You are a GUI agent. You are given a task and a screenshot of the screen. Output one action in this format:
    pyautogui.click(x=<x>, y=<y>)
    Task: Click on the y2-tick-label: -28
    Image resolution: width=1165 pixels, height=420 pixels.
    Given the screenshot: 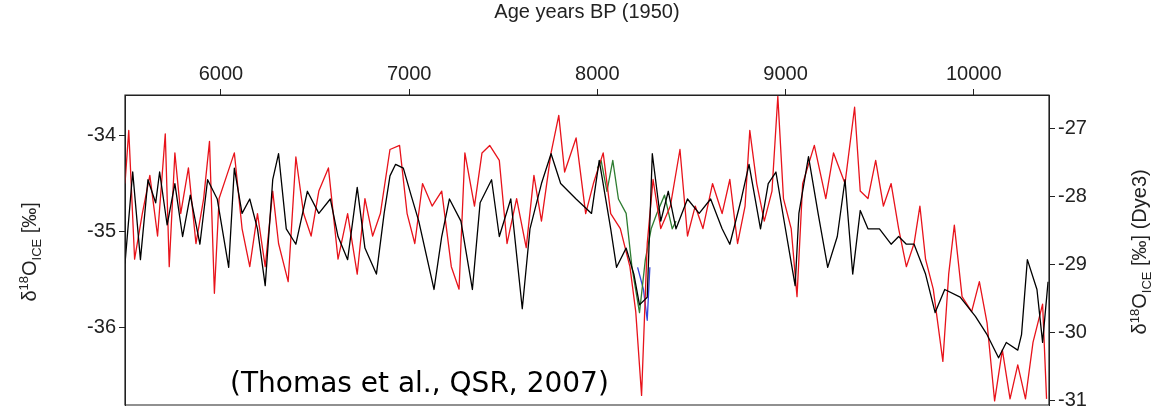 What is the action you would take?
    pyautogui.click(x=1072, y=195)
    